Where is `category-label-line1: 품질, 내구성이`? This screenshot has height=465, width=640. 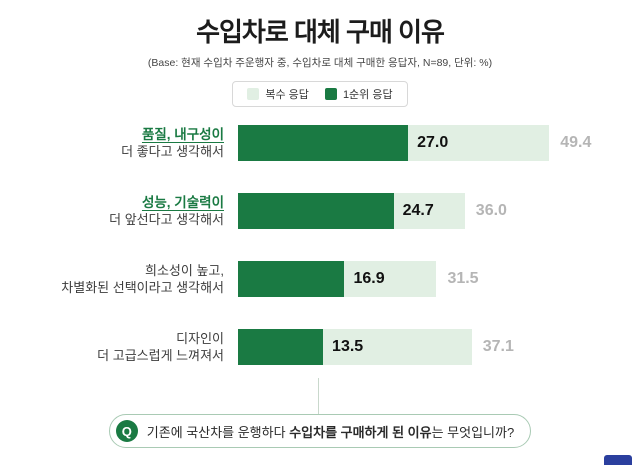 category-label-line1: 품질, 내구성이 is located at coordinates (182, 134).